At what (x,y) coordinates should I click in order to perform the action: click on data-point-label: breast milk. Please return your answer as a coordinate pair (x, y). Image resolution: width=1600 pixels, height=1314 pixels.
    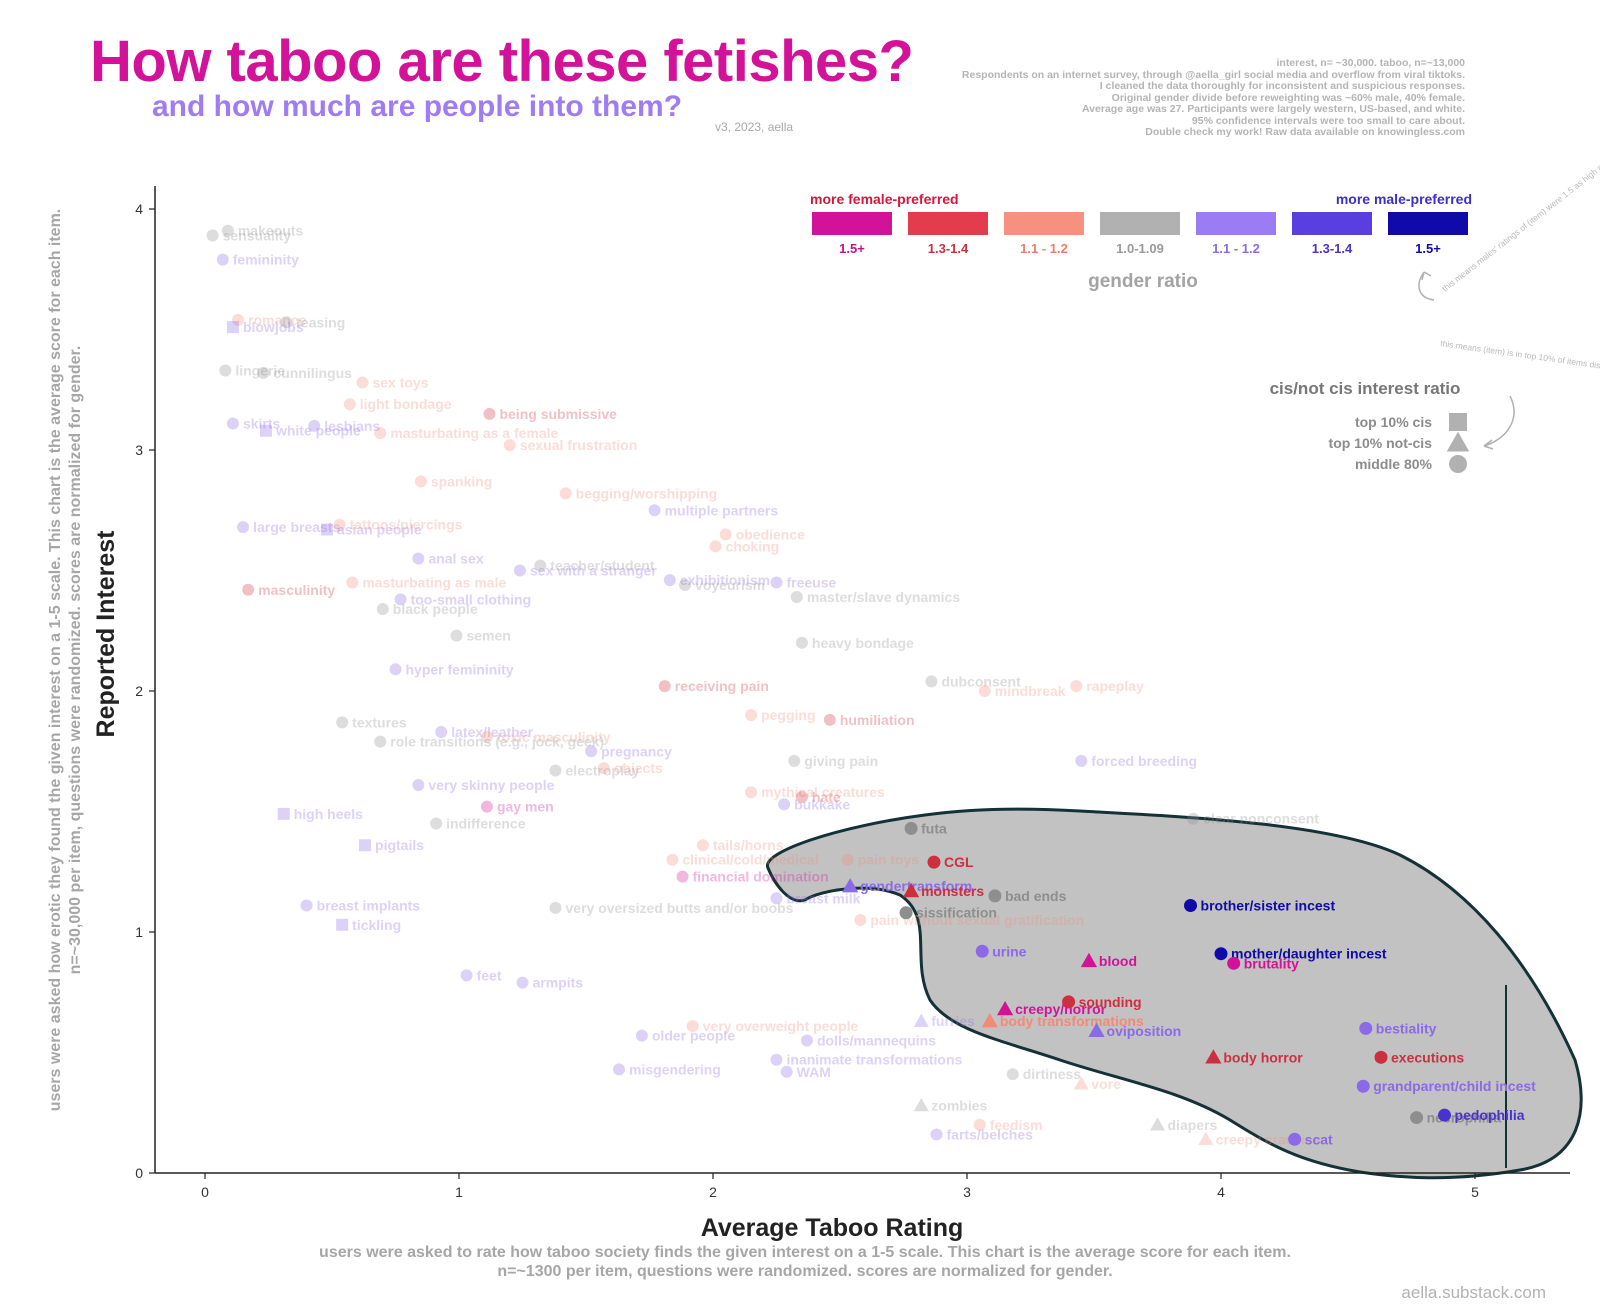
    Looking at the image, I should click on (824, 898).